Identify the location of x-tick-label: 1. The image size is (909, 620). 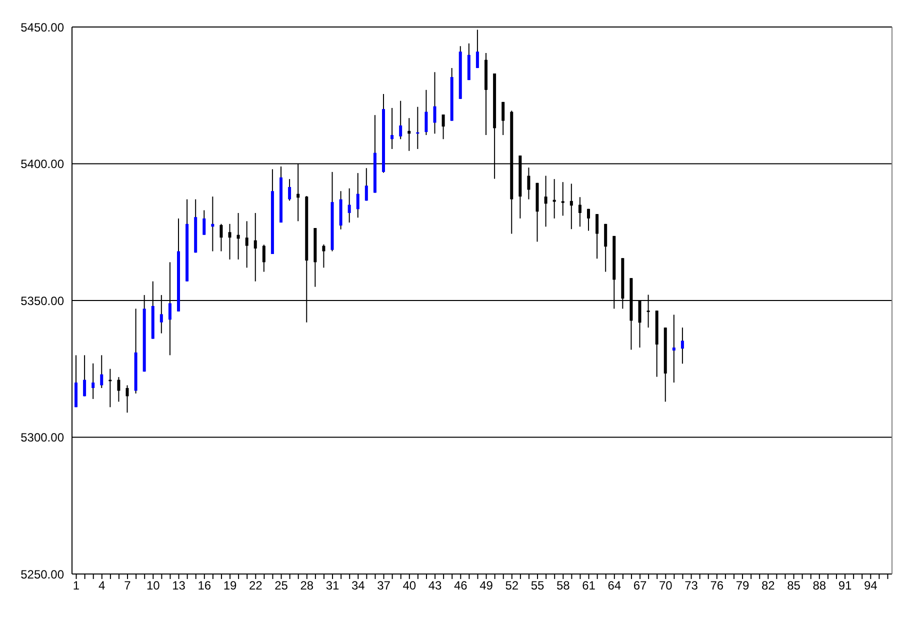
(76, 585).